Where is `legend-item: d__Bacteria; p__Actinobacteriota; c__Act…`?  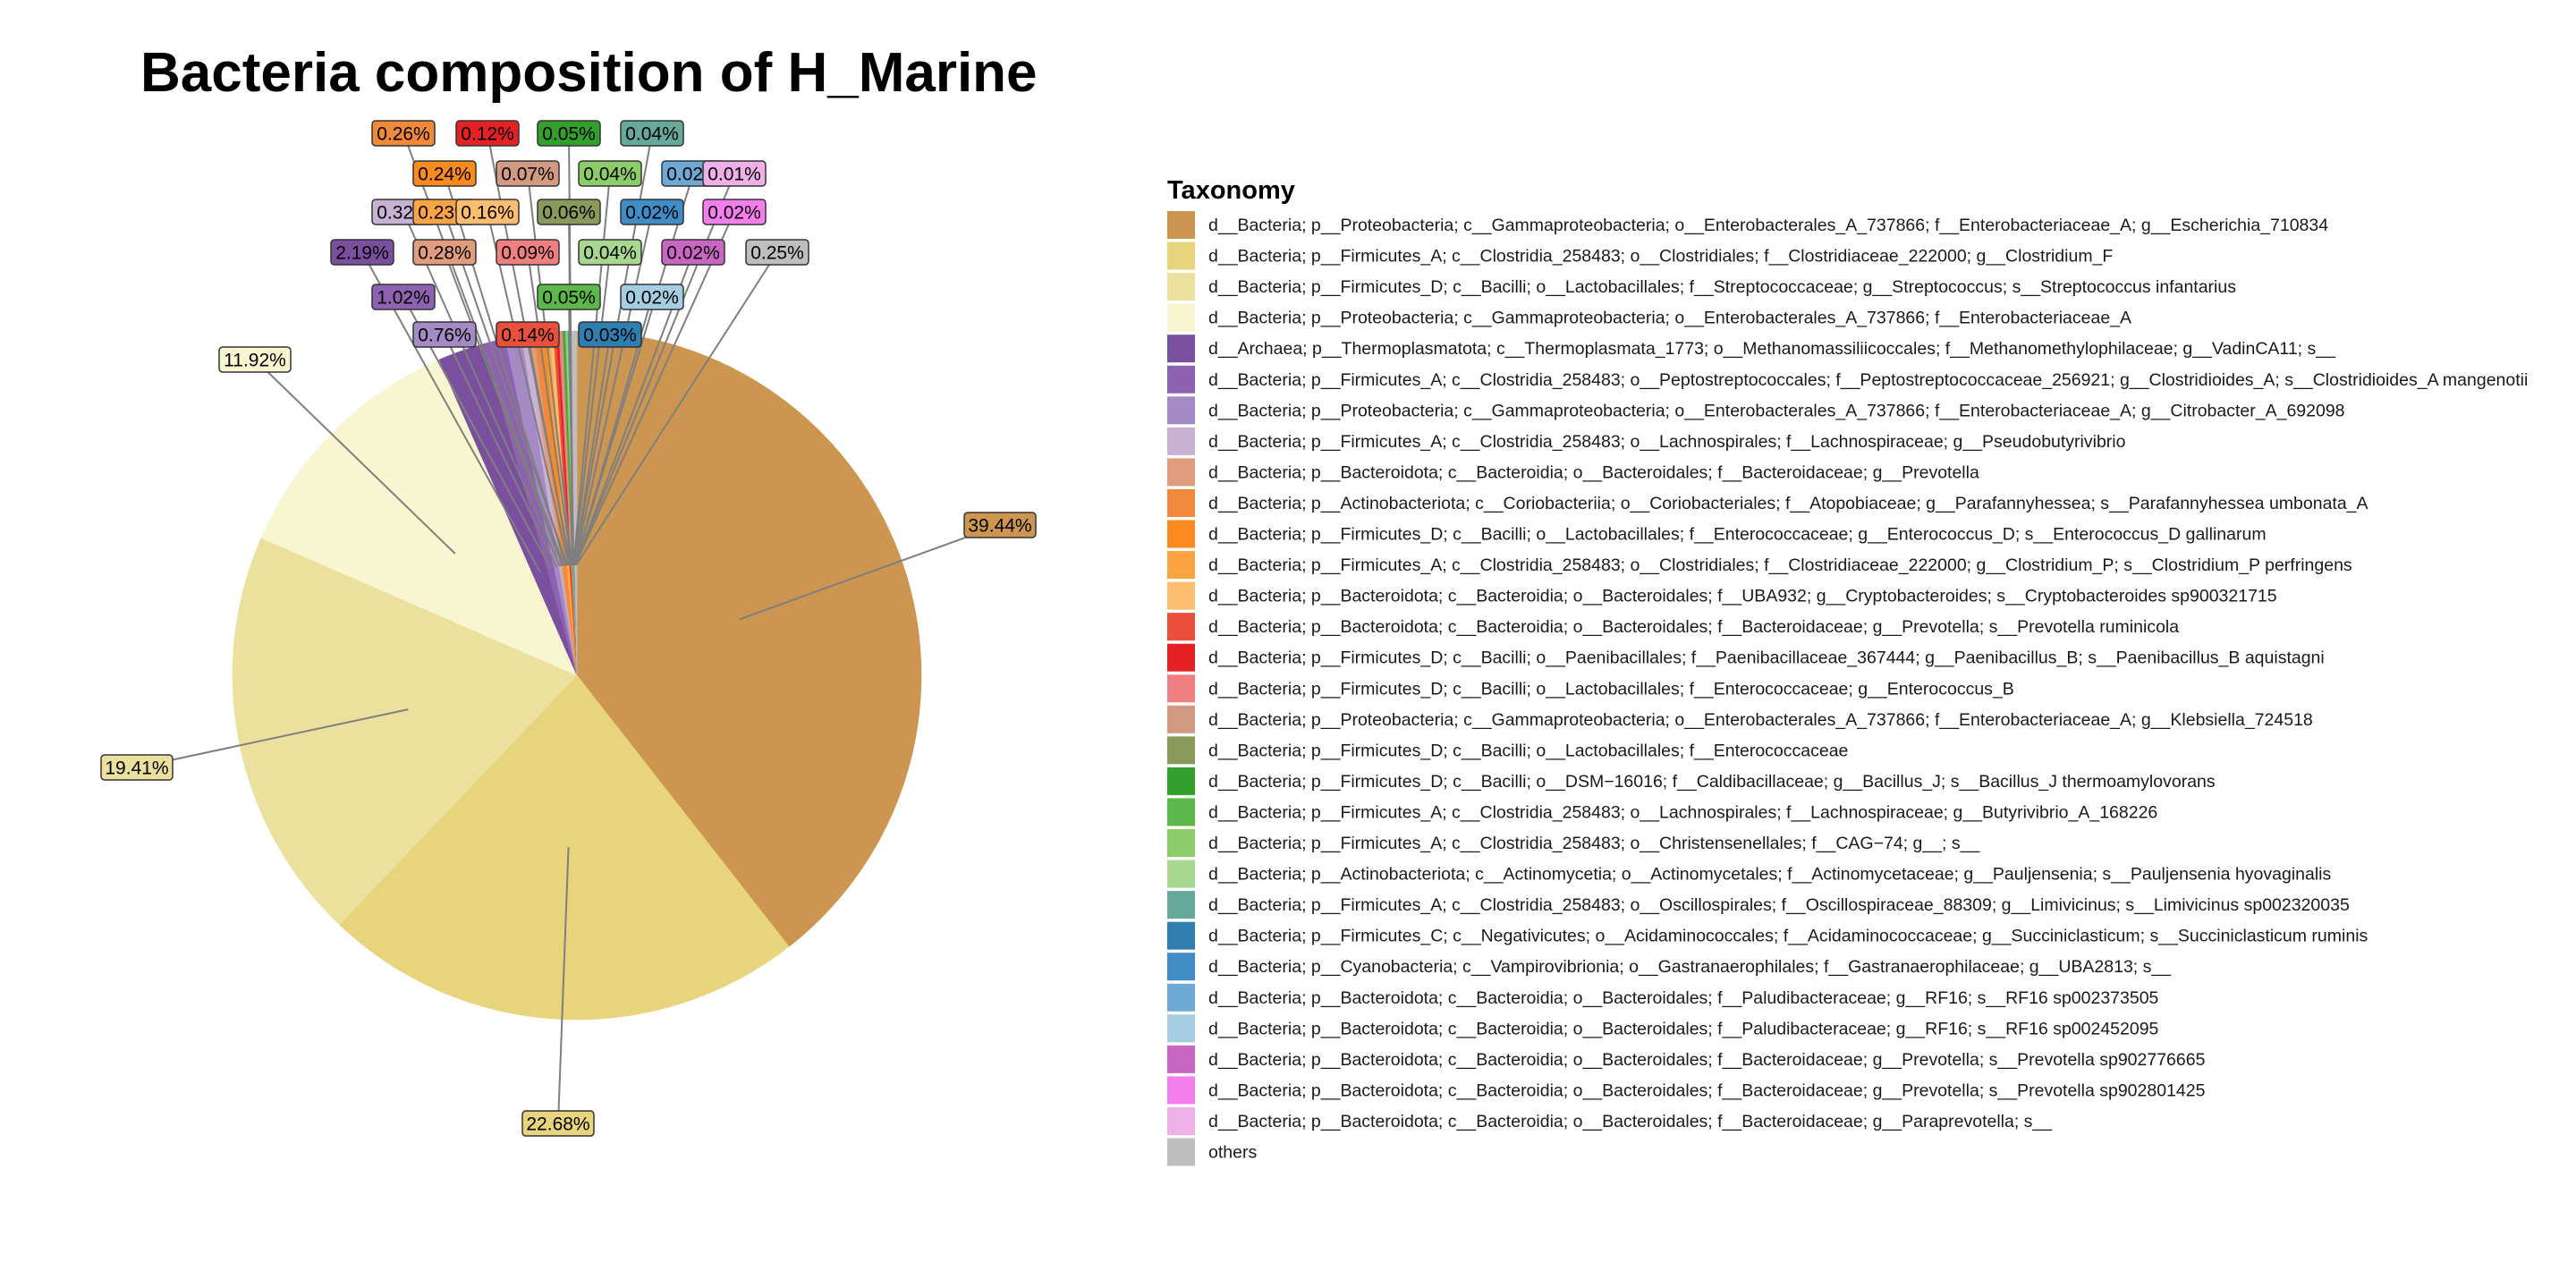 legend-item: d__Bacteria; p__Actinobacteriota; c__Act… is located at coordinates (1749, 874).